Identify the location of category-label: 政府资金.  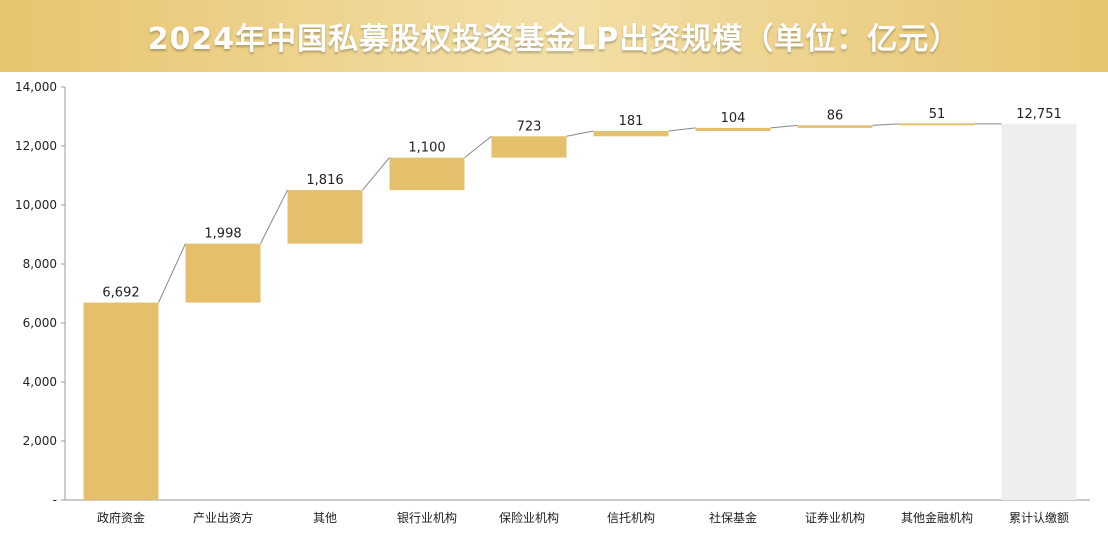
(121, 517).